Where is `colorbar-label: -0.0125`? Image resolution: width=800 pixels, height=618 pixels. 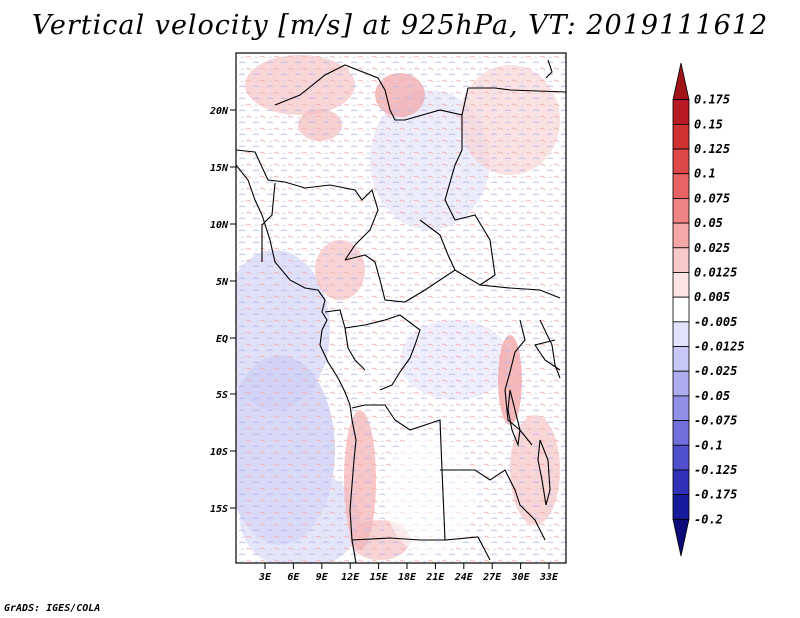 colorbar-label: -0.0125 is located at coordinates (719, 347).